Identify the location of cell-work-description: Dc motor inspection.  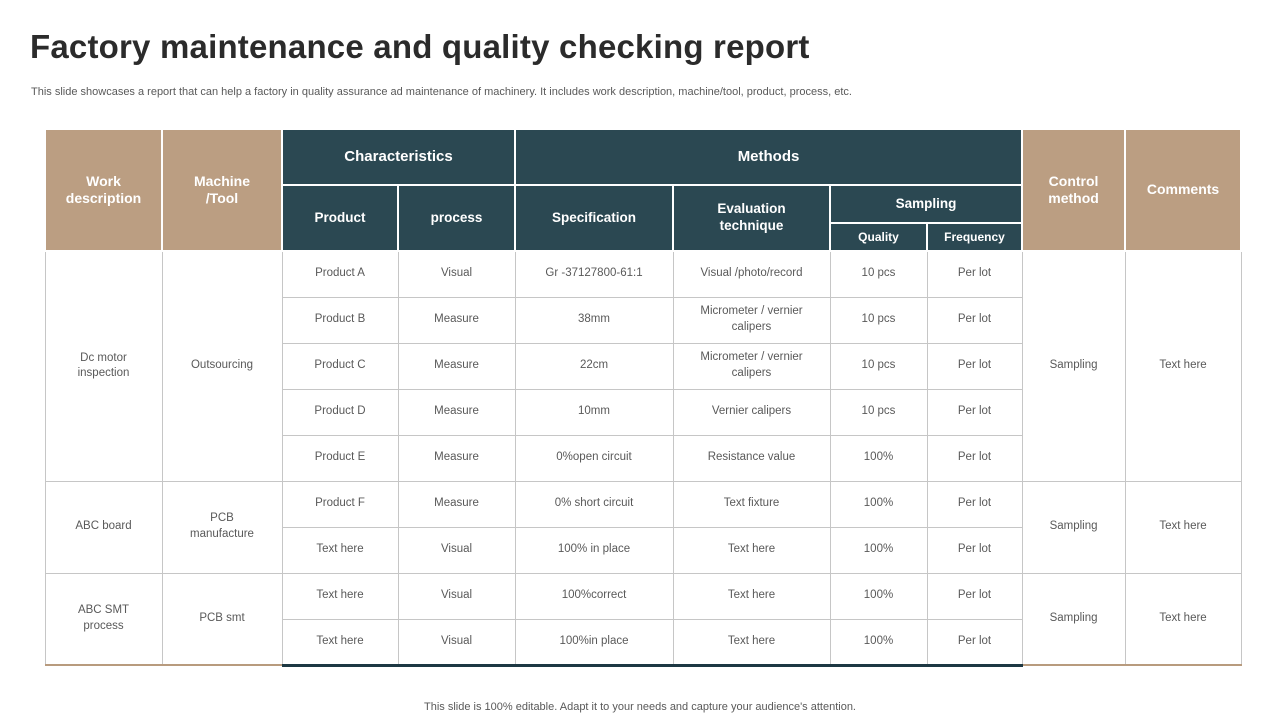
(103, 366).